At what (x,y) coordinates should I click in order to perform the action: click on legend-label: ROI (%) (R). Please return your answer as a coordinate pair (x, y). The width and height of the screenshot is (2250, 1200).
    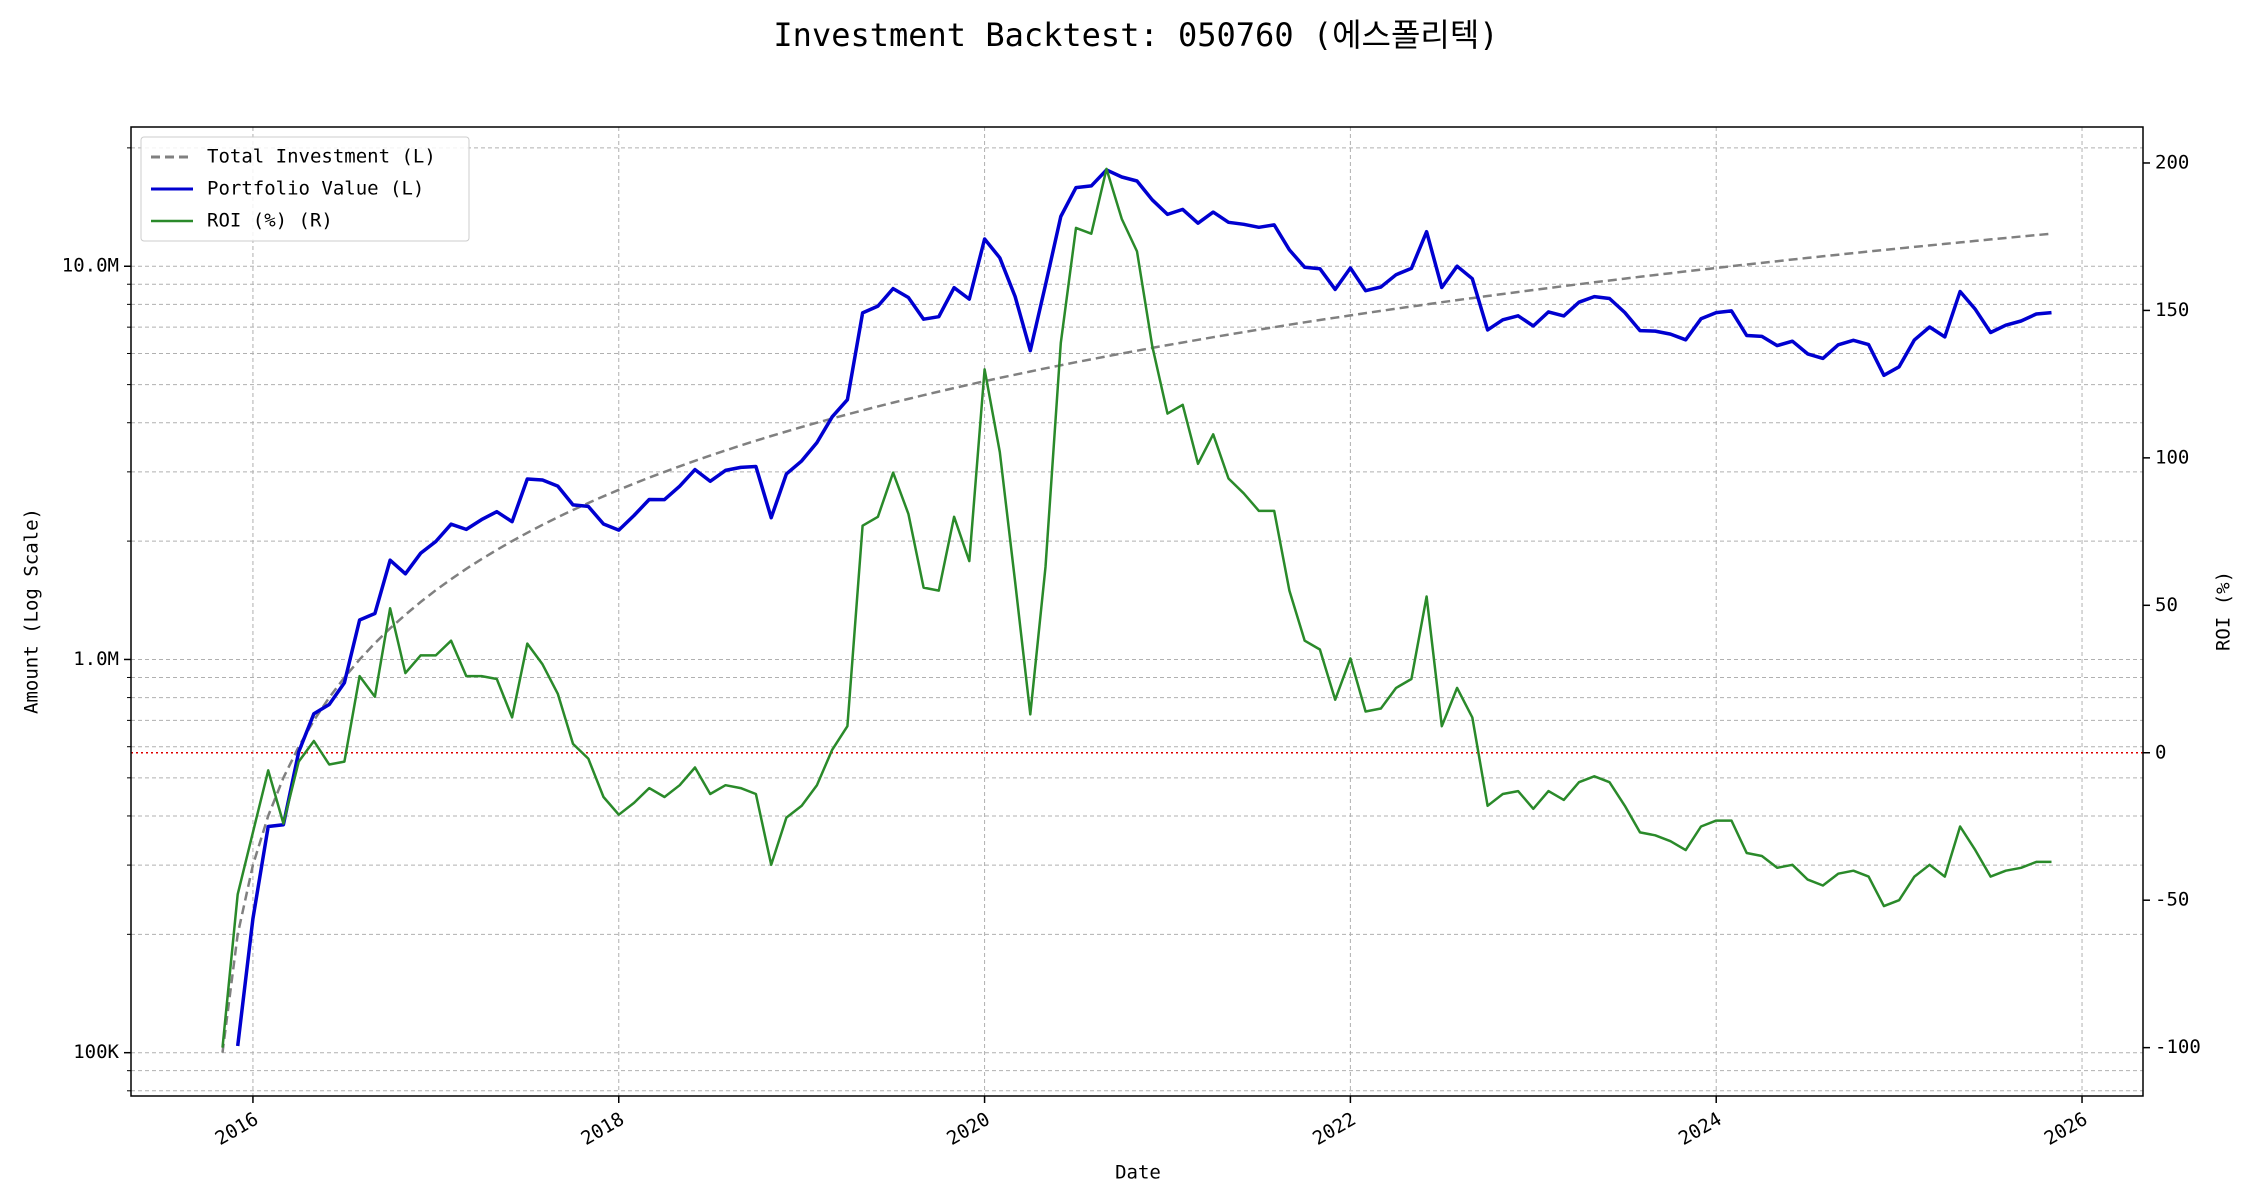
    Looking at the image, I should click on (270, 221).